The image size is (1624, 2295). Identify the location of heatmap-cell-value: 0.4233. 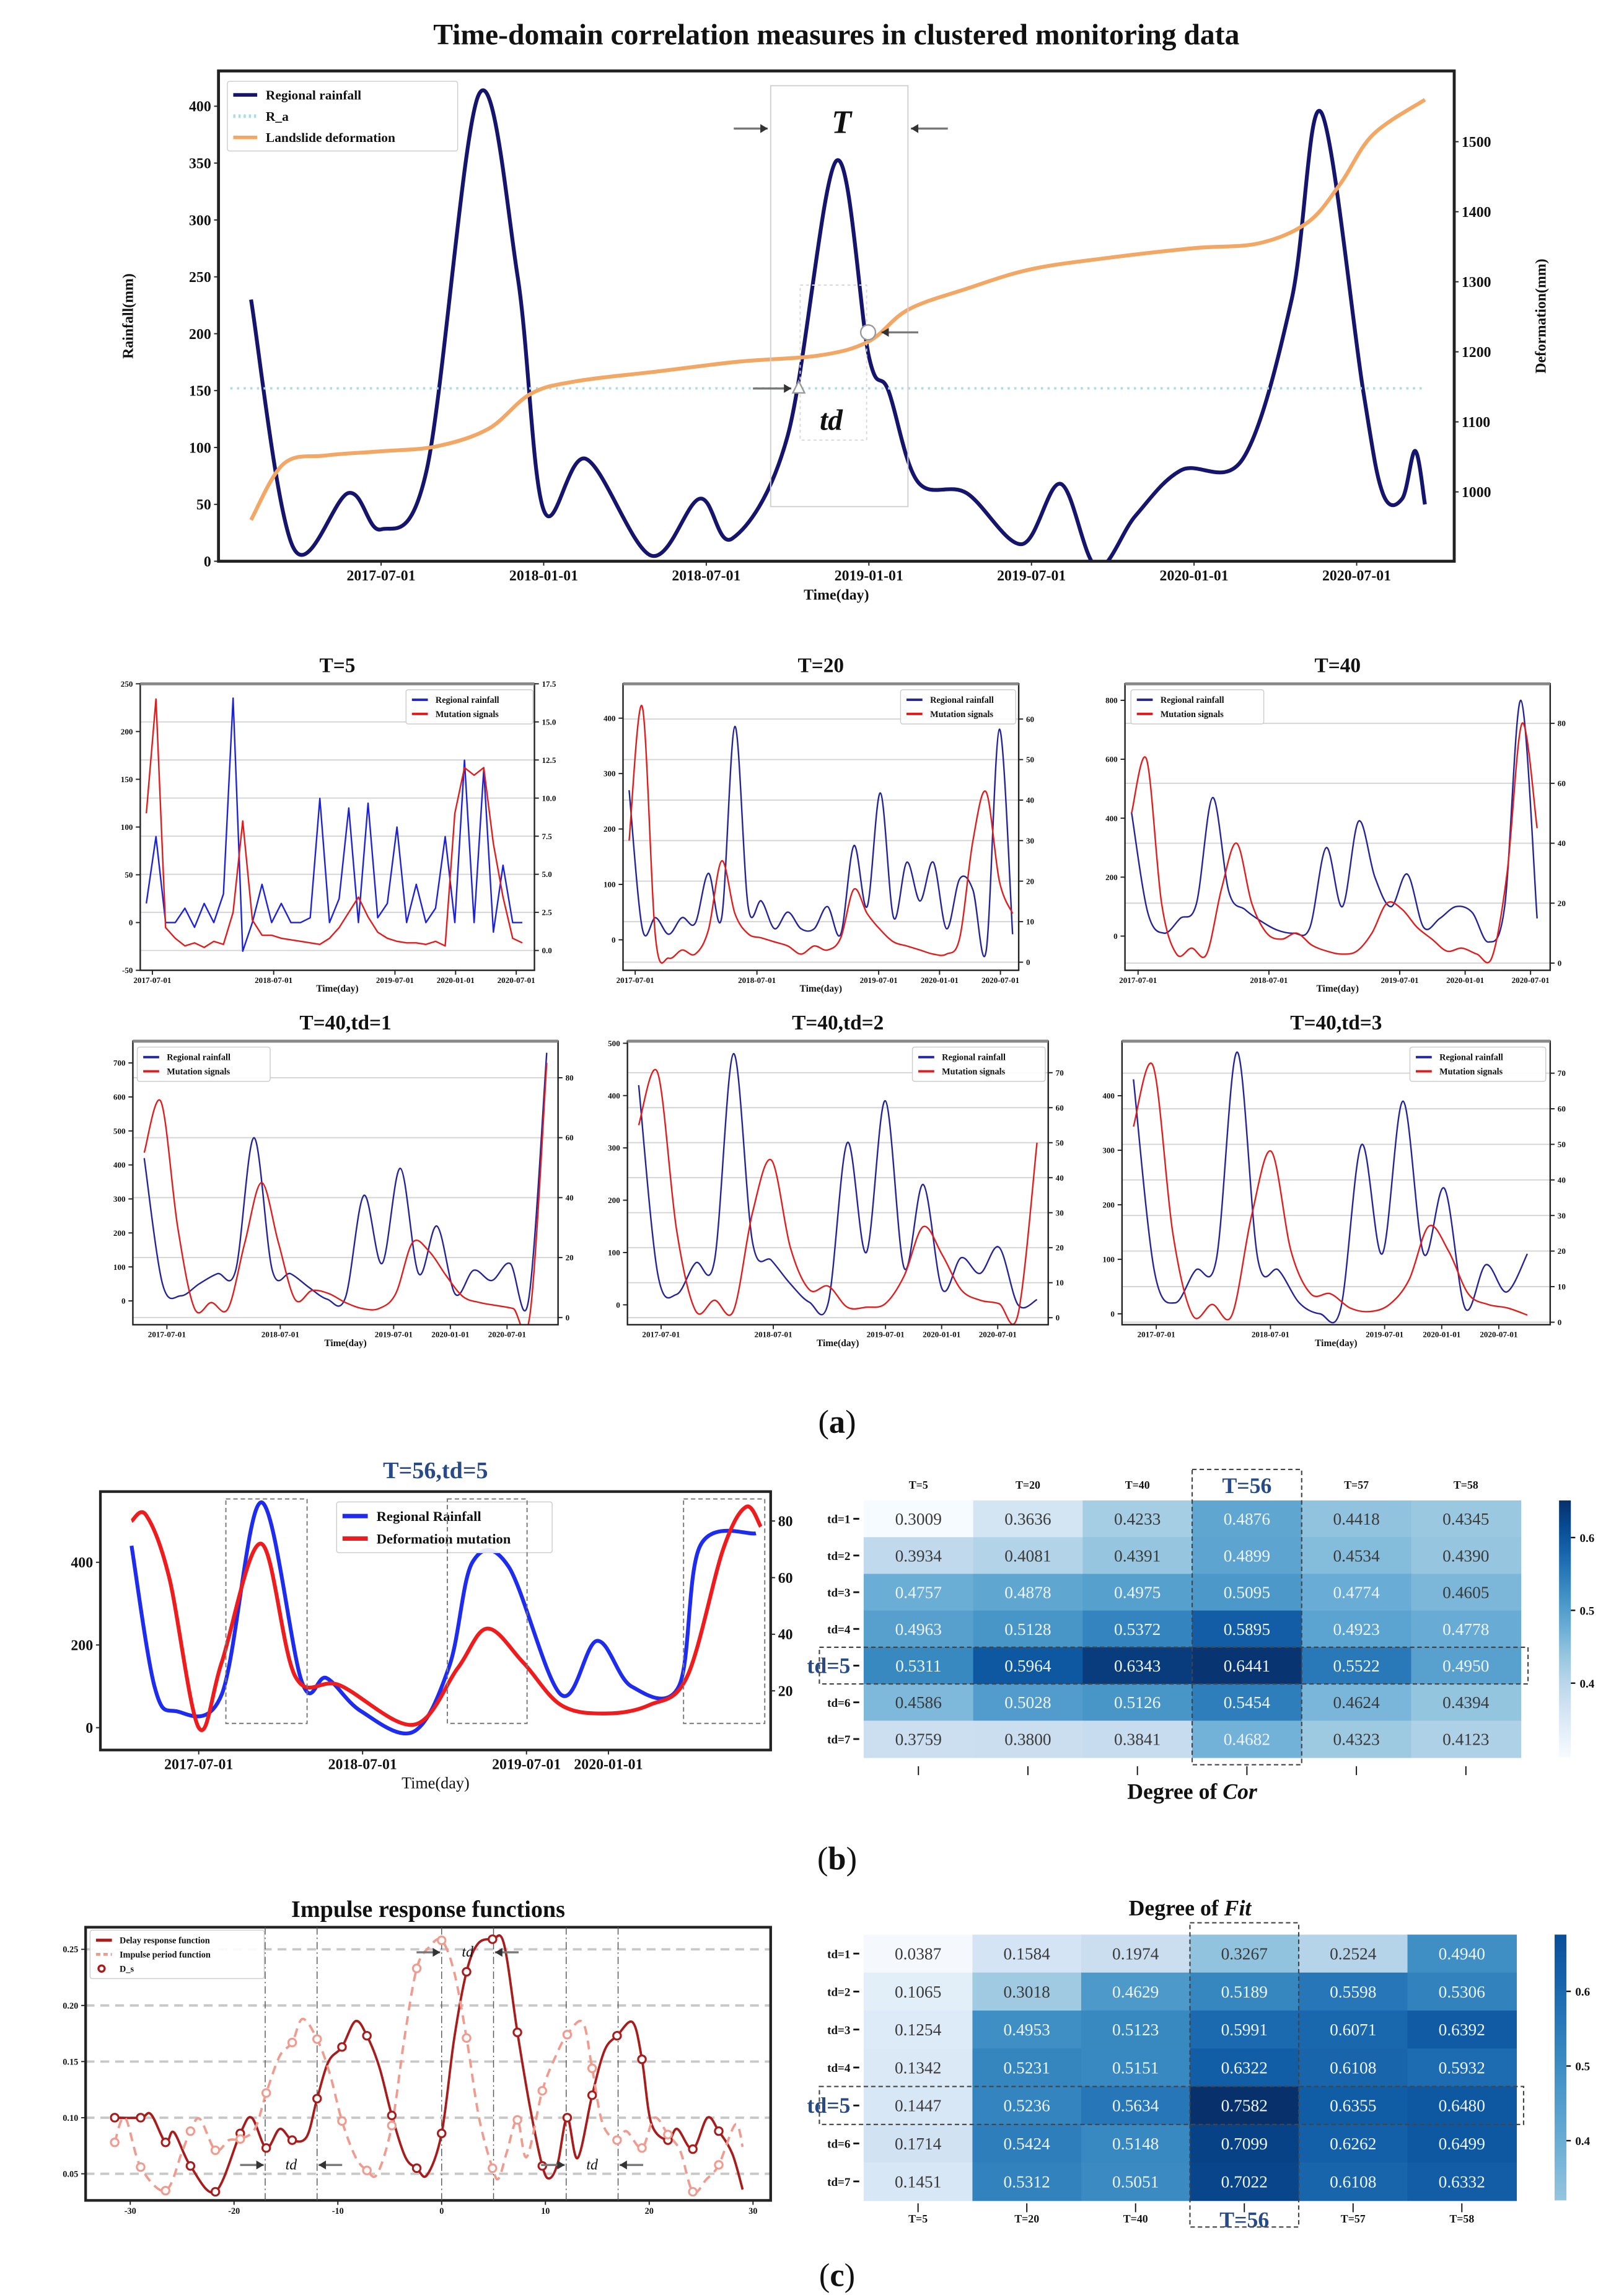
(1137, 1519).